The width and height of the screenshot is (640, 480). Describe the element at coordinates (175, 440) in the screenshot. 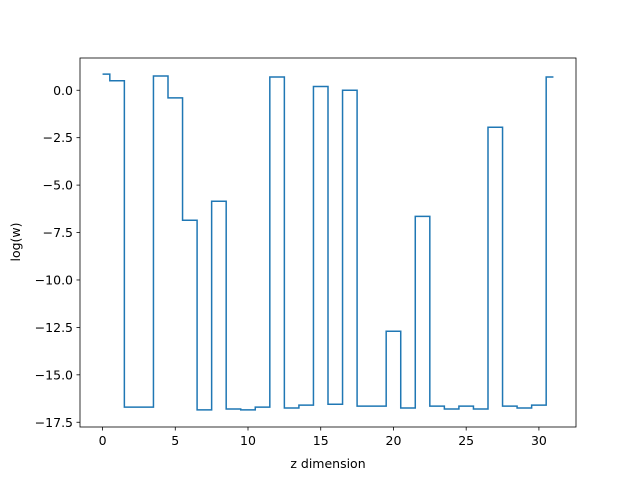

I see `x-tick-label: 5` at that location.